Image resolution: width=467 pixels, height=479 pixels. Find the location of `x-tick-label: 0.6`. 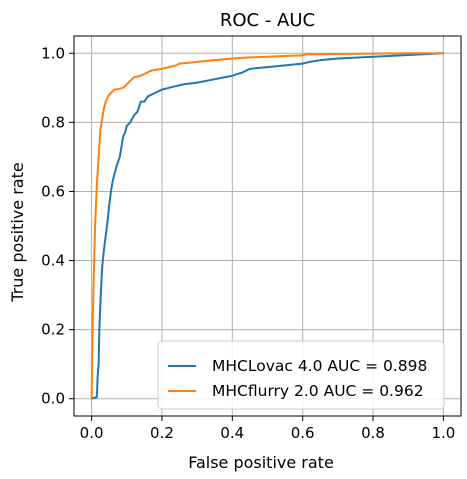

x-tick-label: 0.6 is located at coordinates (303, 433).